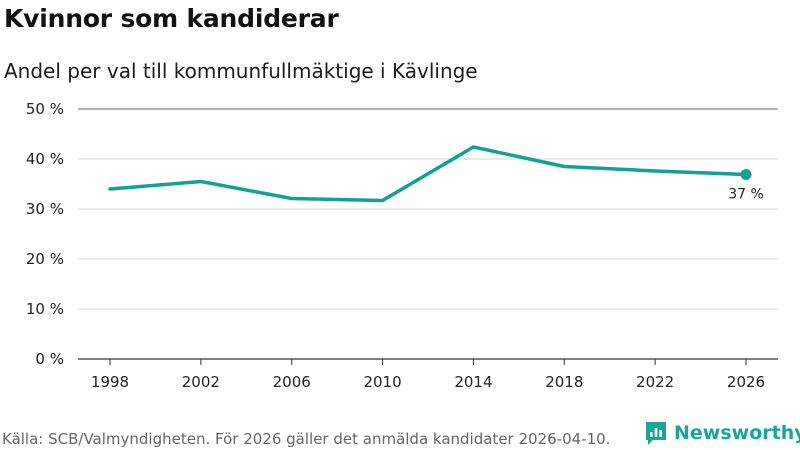 The width and height of the screenshot is (800, 450). I want to click on end-point-marker, so click(746, 174).